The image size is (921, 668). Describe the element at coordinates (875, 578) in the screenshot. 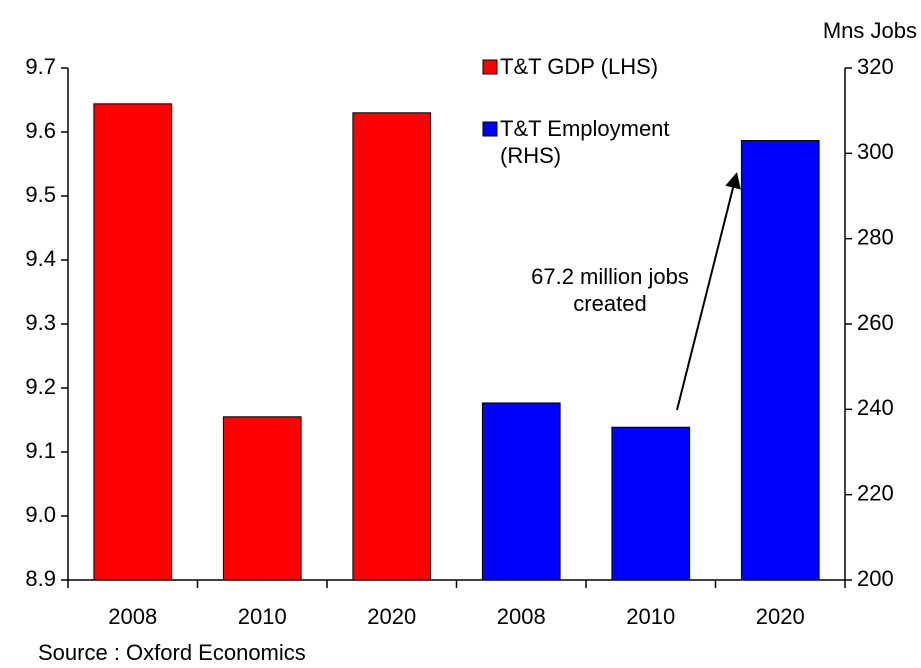

I see `y2-tick-label: 200` at that location.